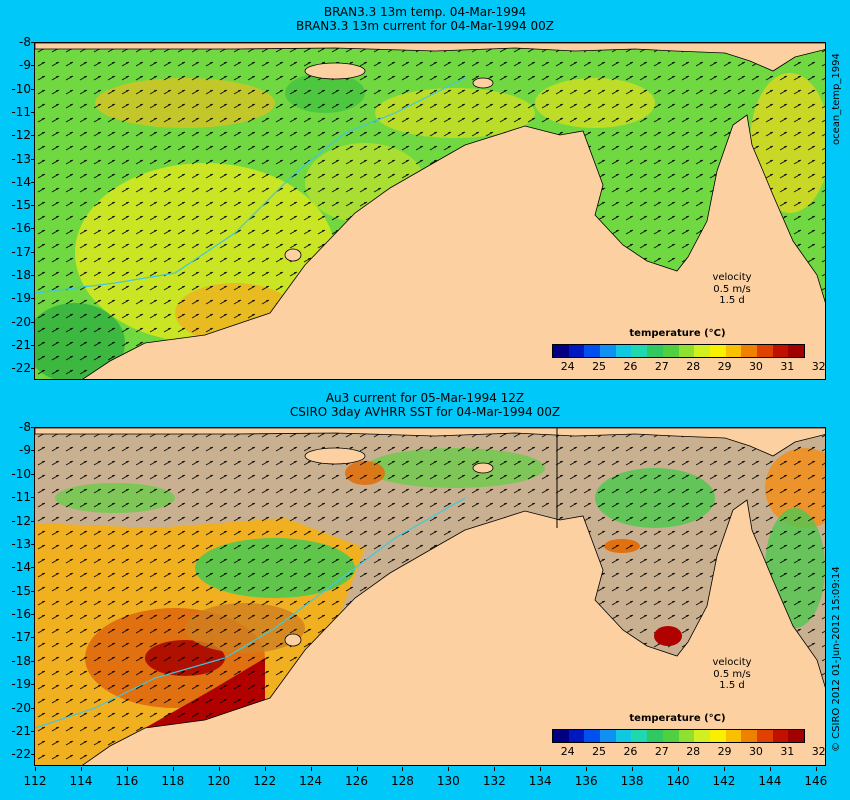 This screenshot has width=850, height=800. I want to click on x-axis-label: 136, so click(586, 781).